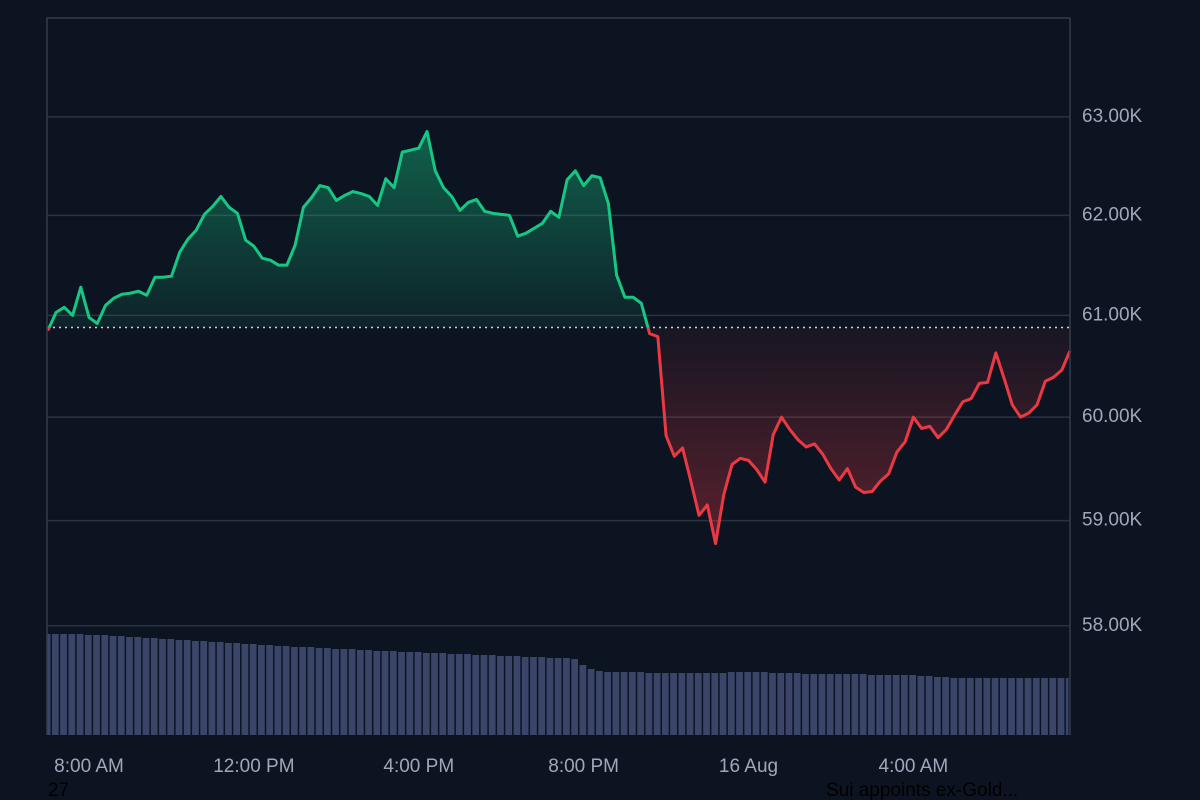 The height and width of the screenshot is (800, 1200). Describe the element at coordinates (748, 766) in the screenshot. I see `x-tick-label: 16 Aug` at that location.